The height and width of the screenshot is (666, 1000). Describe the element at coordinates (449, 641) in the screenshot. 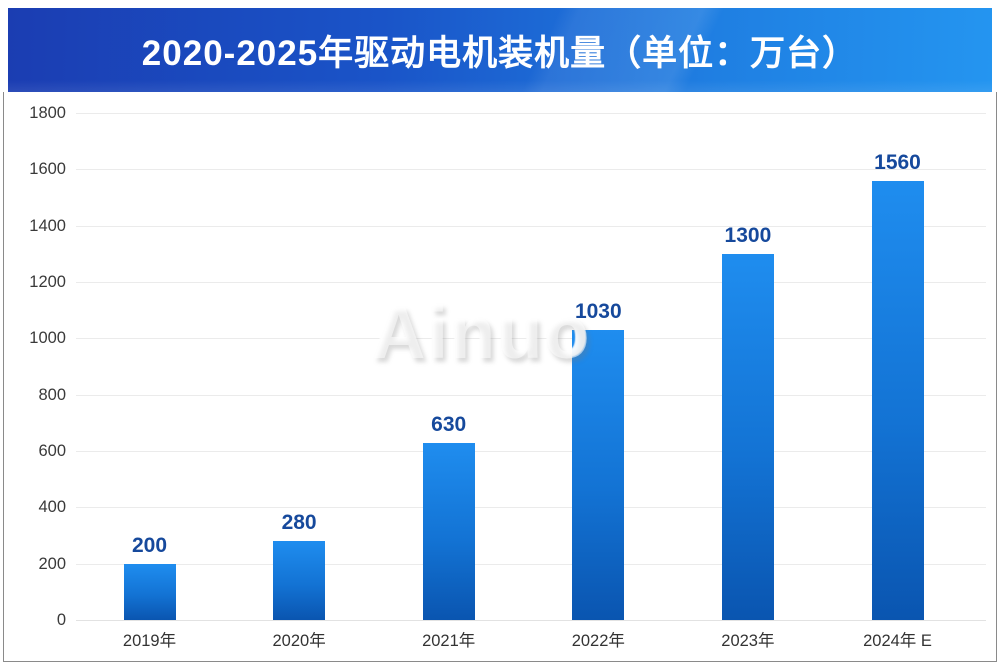

I see `x-axis-tick-label: 2021年` at that location.